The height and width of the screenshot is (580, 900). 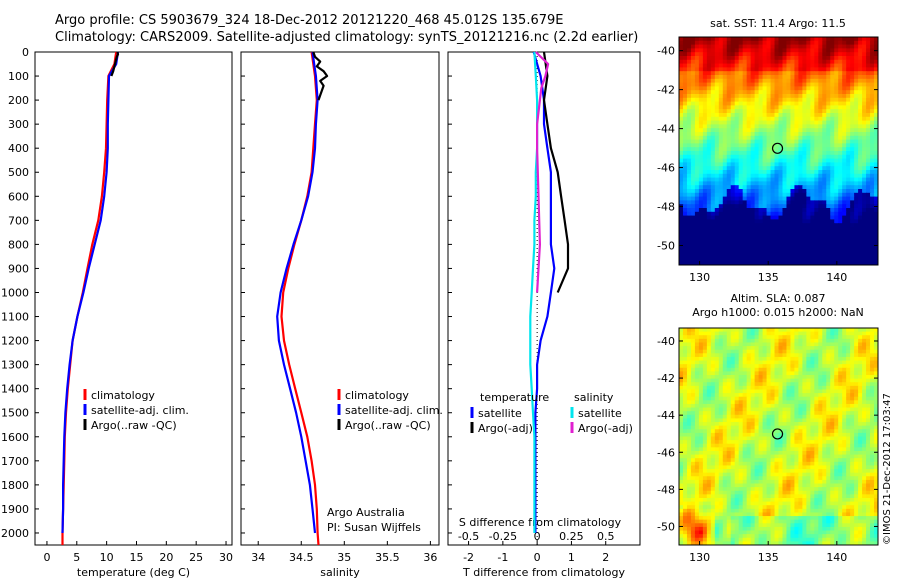 I want to click on sla-map-field, so click(x=778, y=436).